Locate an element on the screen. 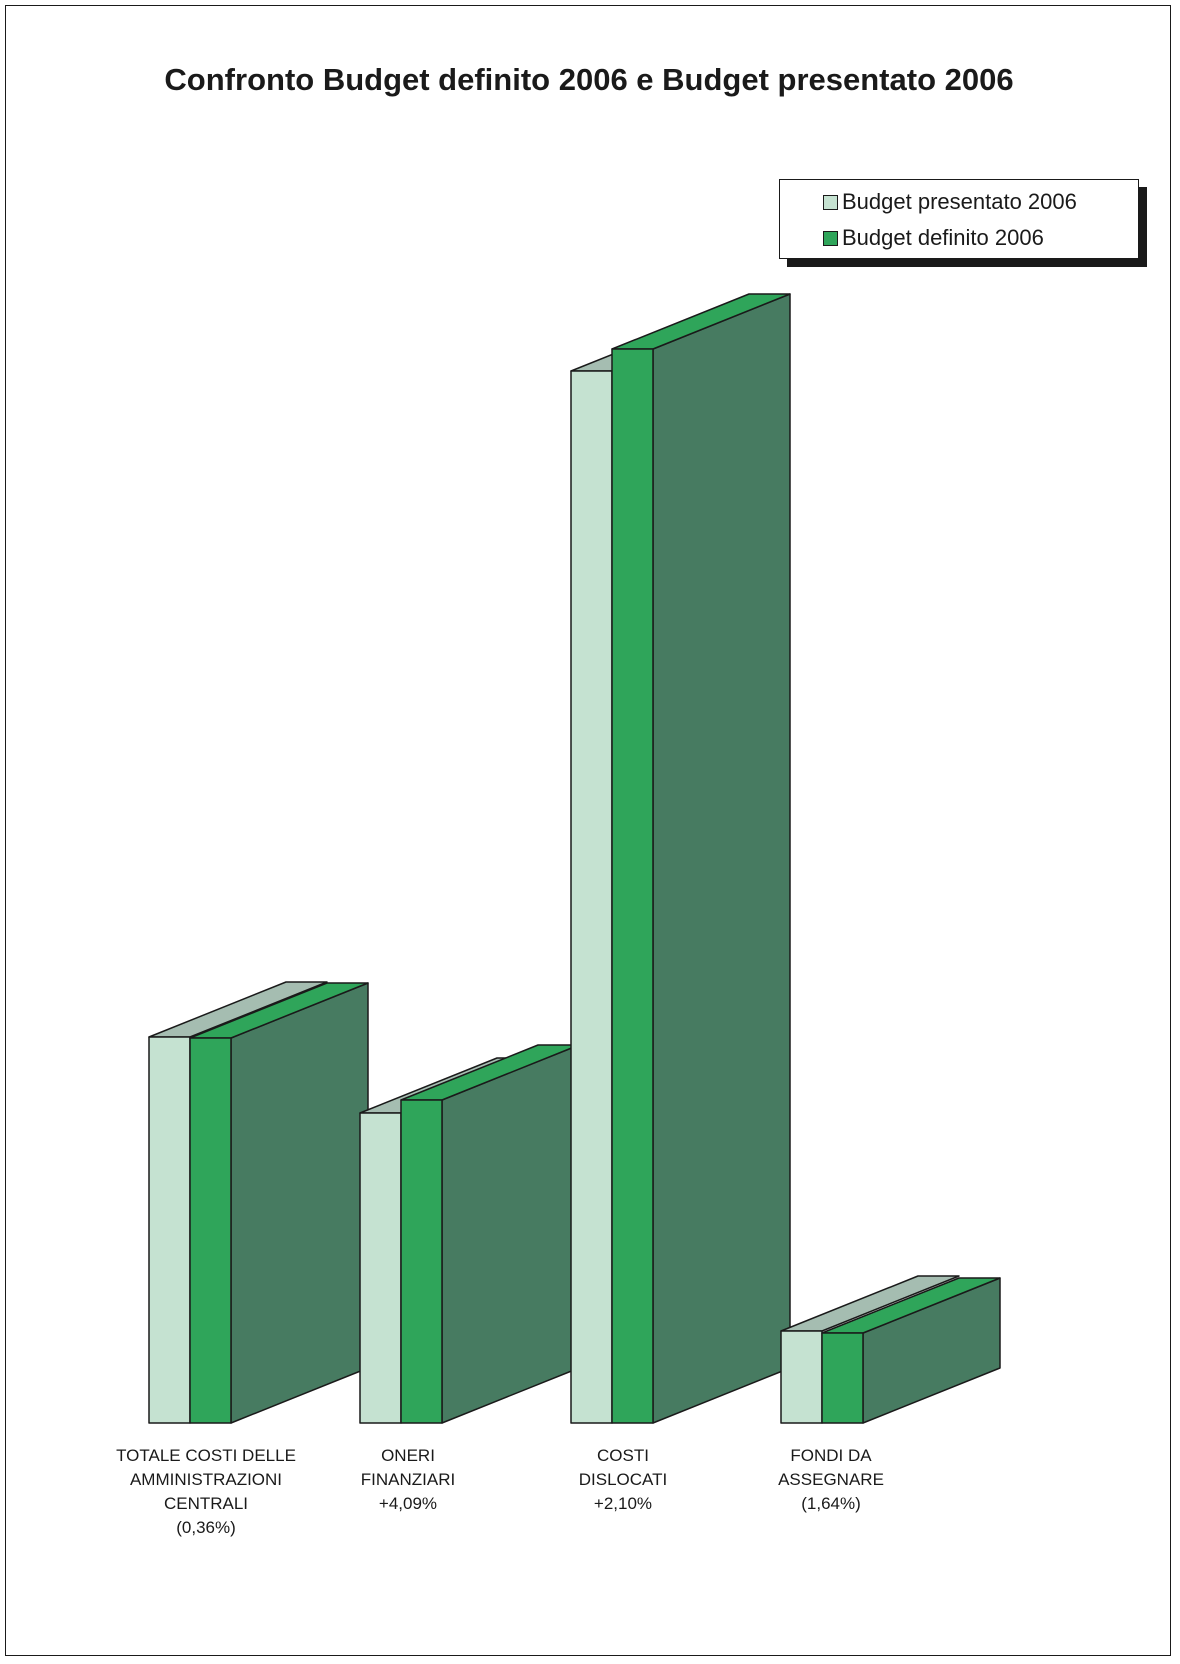  category-label-3: COSTI DISLOCATI +2,10% is located at coordinates (623, 1480).